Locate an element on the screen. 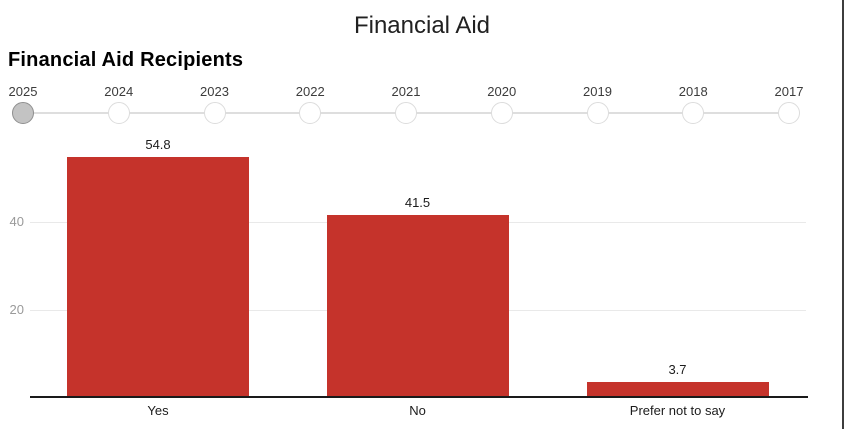  year-label: 2024 is located at coordinates (119, 91).